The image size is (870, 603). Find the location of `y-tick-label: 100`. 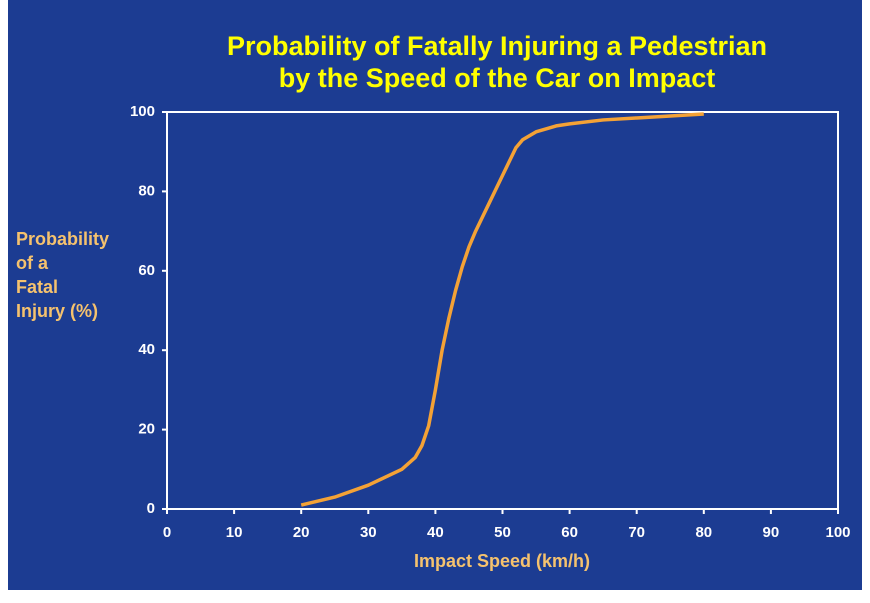

y-tick-label: 100 is located at coordinates (142, 111).